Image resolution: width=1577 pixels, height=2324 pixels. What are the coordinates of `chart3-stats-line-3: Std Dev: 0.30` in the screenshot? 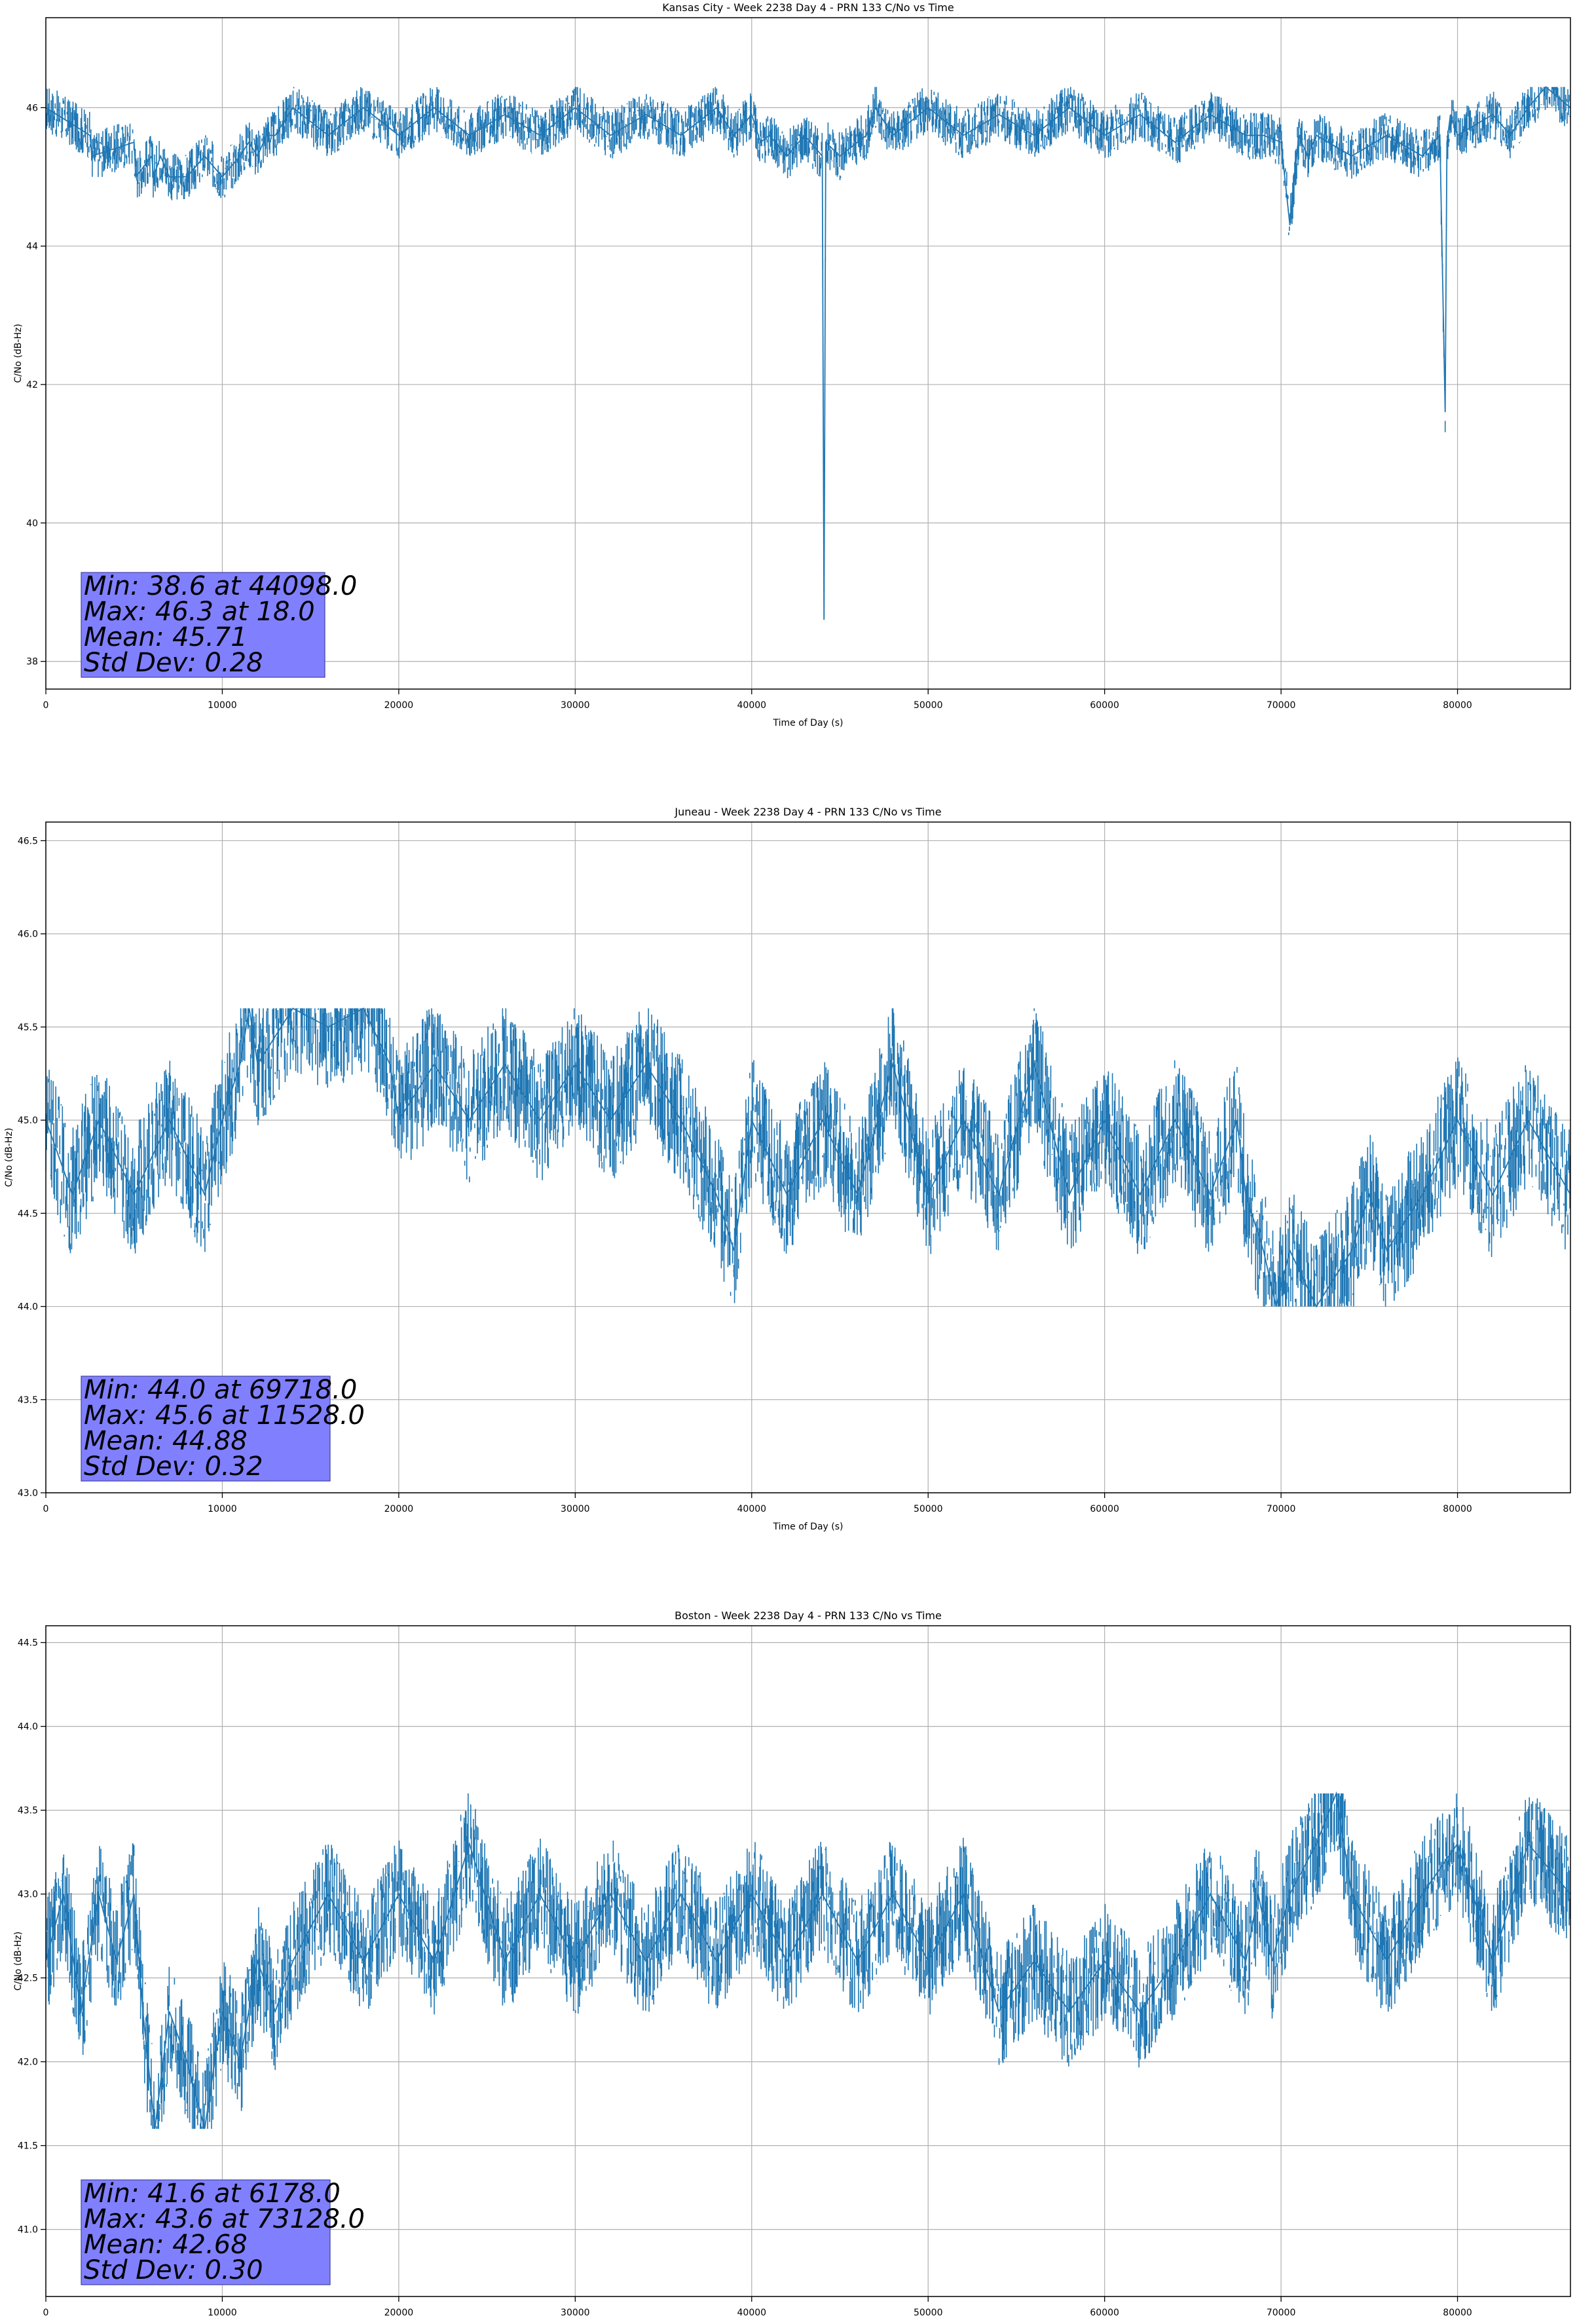 It's located at (173, 2270).